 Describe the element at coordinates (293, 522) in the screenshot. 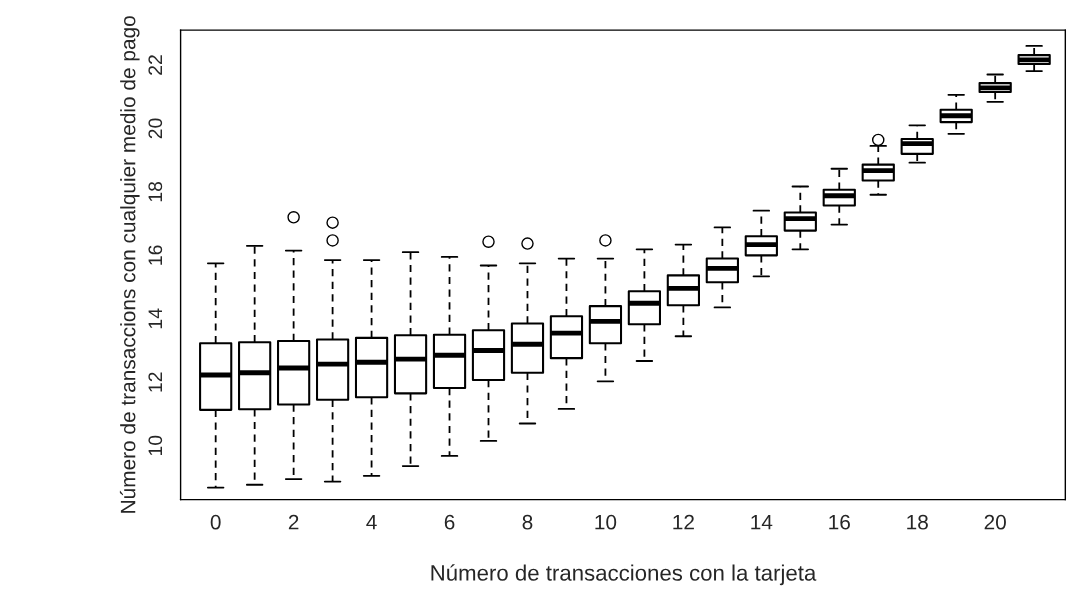

I see `x-tick-label: 2` at that location.